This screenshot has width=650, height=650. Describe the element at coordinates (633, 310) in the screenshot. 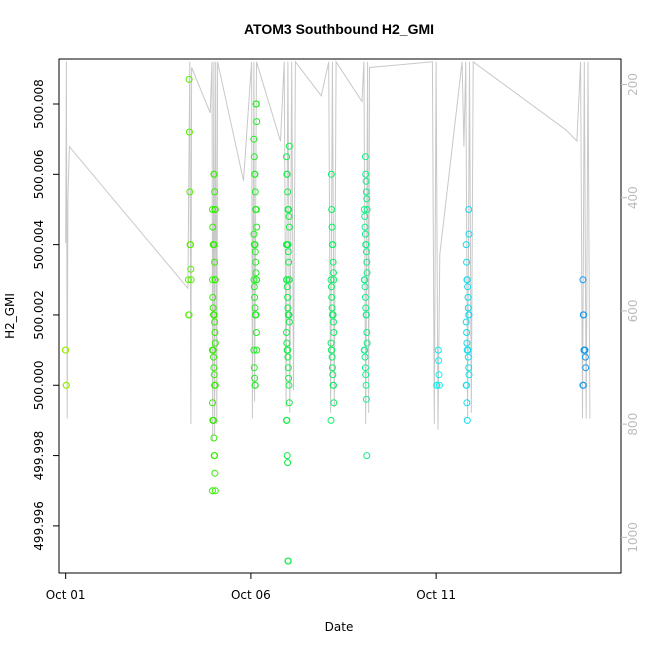

I see `right-tick-label: 600` at that location.